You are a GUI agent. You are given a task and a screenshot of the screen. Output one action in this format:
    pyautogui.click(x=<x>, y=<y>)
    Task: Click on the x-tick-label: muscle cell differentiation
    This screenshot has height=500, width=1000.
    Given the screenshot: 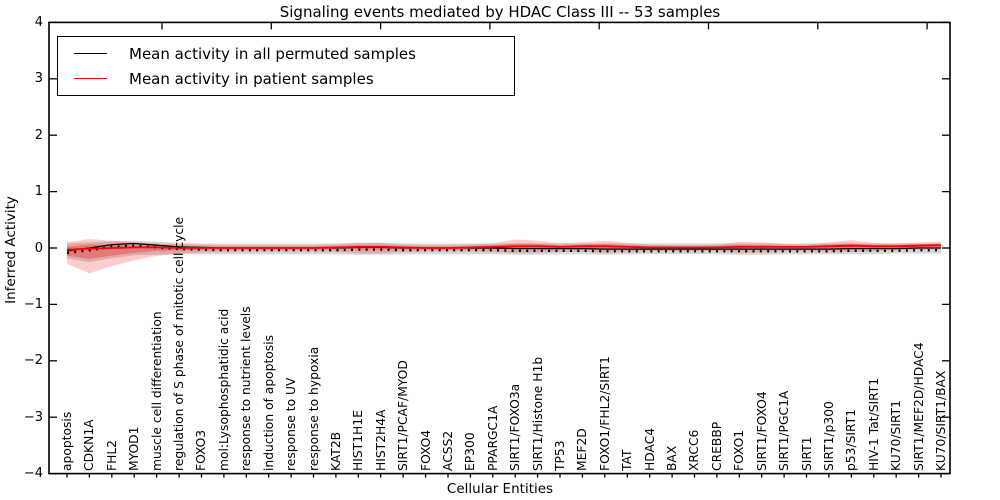 What is the action you would take?
    pyautogui.click(x=156, y=390)
    